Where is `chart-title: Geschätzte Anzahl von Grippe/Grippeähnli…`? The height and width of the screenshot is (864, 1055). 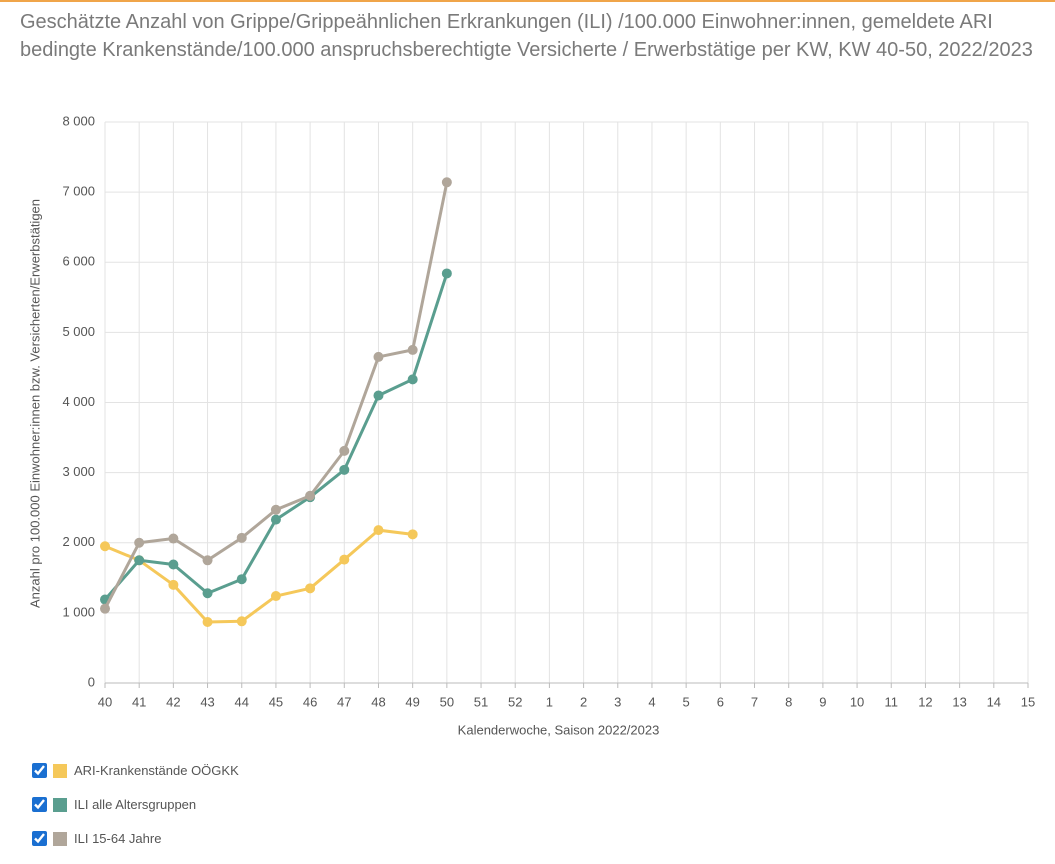
chart-title: Geschätzte Anzahl von Grippe/Grippeähnli… is located at coordinates (526, 36).